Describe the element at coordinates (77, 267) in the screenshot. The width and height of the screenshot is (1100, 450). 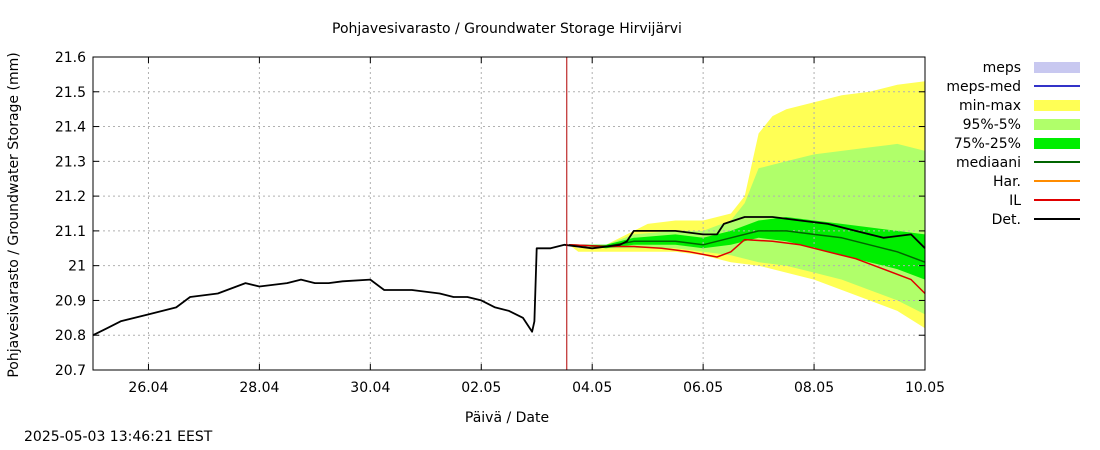
I see `y-tick-label: 21` at that location.